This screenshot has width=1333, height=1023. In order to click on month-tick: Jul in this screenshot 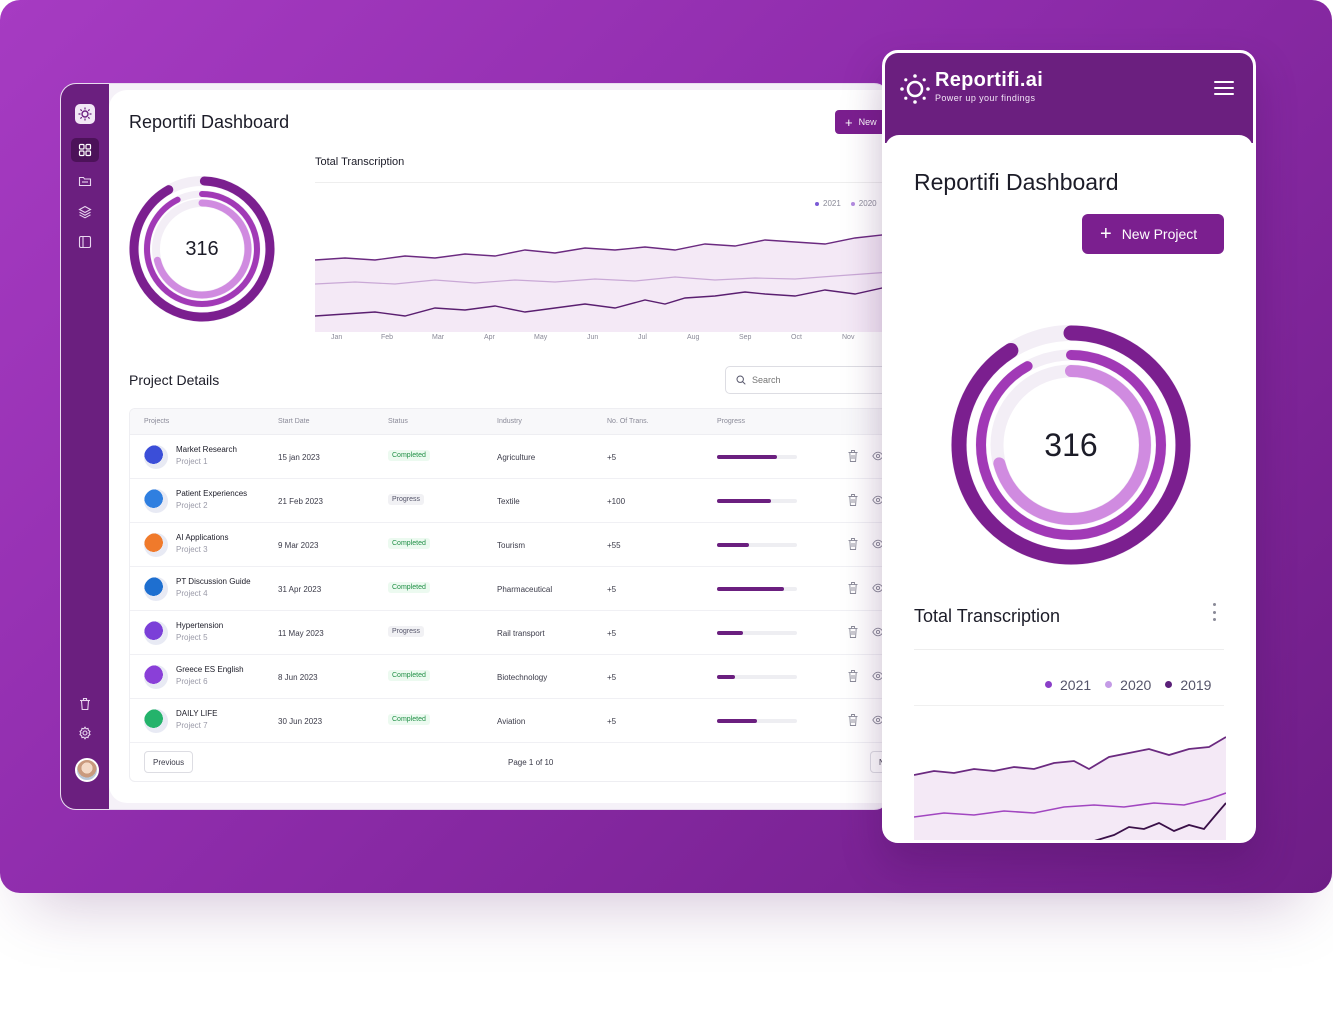, I will do `click(642, 337)`.